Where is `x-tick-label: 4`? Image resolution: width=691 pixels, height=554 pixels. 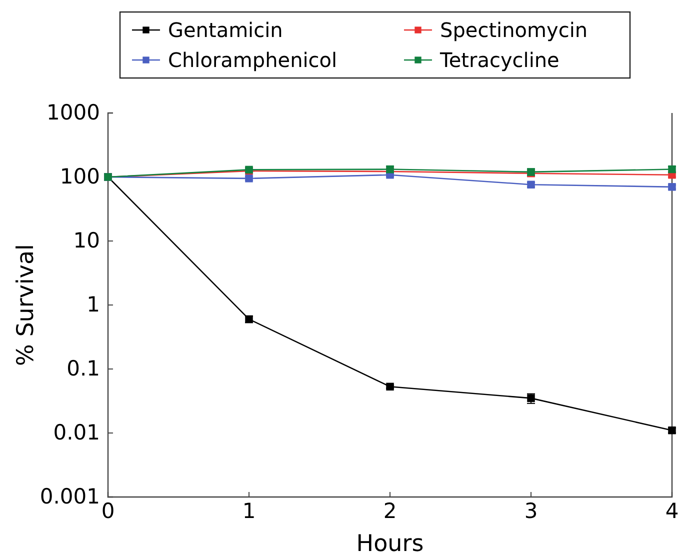 x-tick-label: 4 is located at coordinates (672, 510).